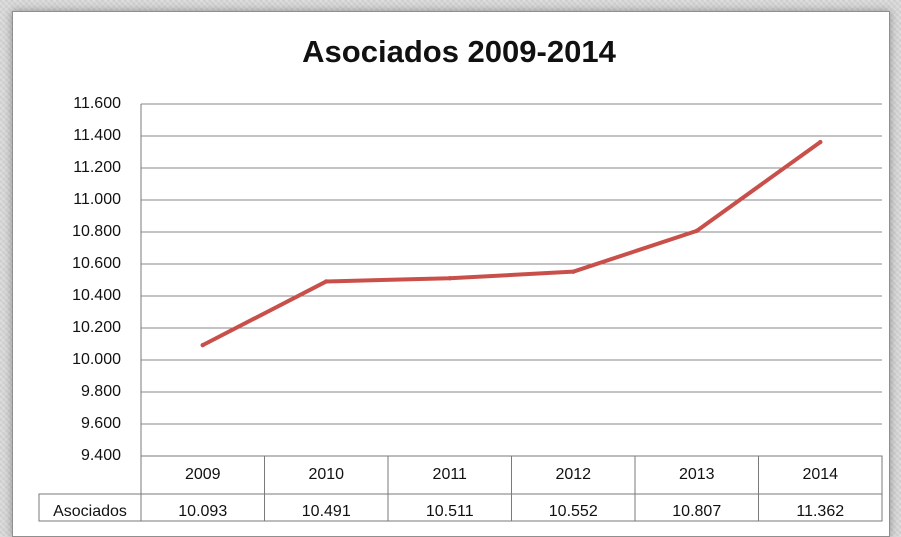 Image resolution: width=901 pixels, height=537 pixels. Describe the element at coordinates (202, 511) in the screenshot. I see `table-value-label: 10.093` at that location.